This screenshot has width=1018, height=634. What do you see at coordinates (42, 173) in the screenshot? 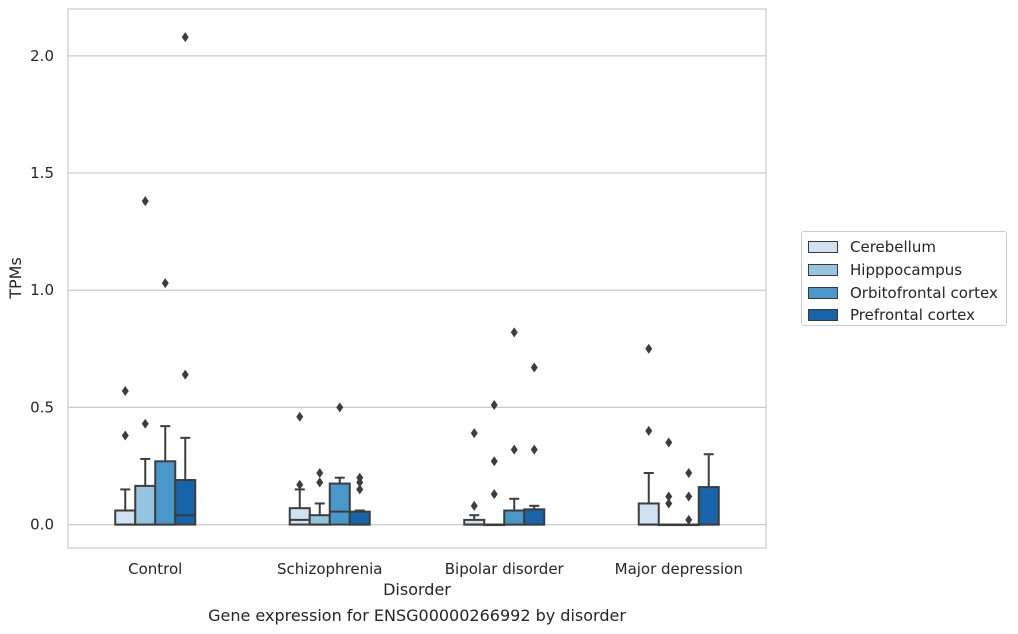
I see `y-tick-label: 1.5` at bounding box center [42, 173].